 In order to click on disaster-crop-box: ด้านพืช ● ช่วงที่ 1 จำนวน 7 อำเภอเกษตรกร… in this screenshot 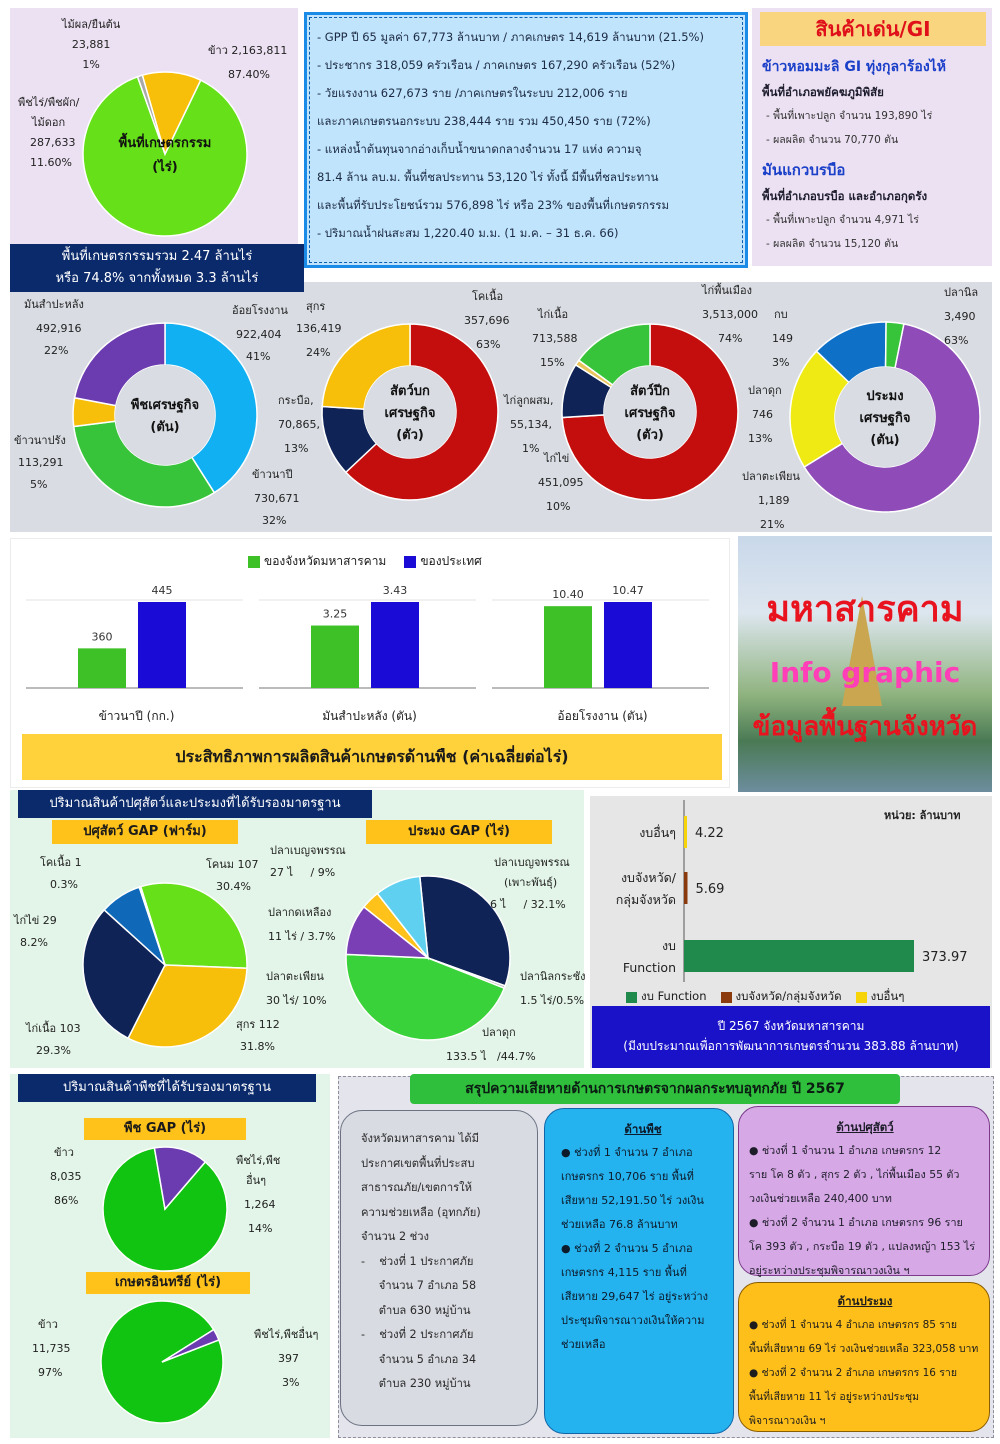, I will do `click(639, 1271)`.